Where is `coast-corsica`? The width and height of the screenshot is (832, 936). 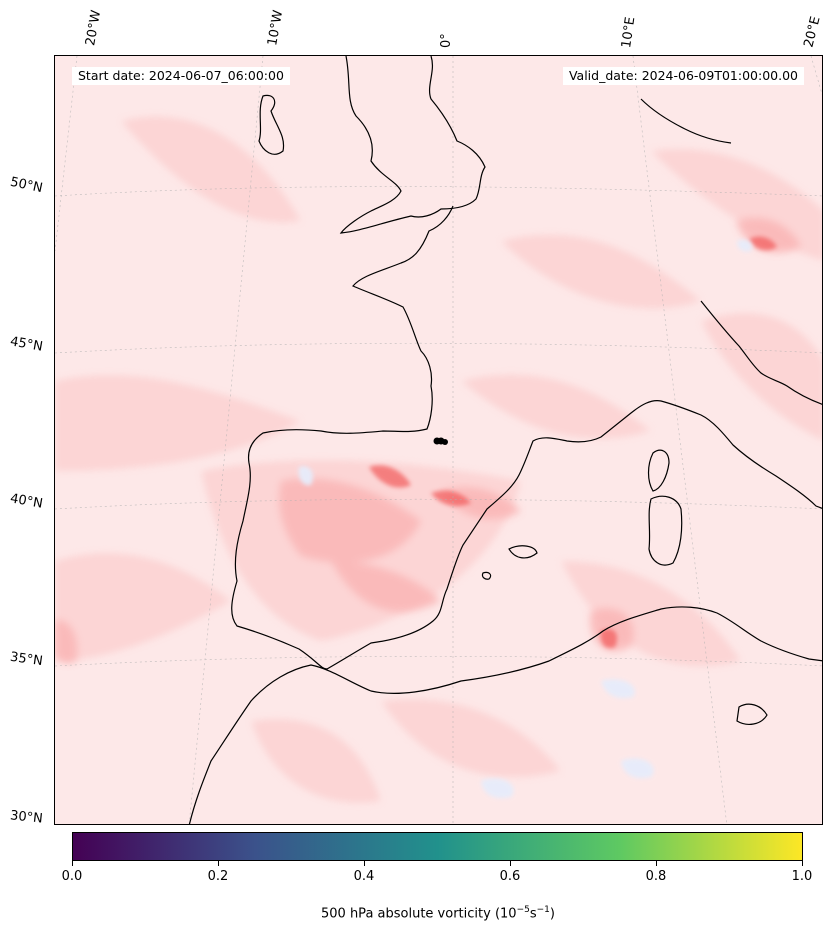 coast-corsica is located at coordinates (658, 470).